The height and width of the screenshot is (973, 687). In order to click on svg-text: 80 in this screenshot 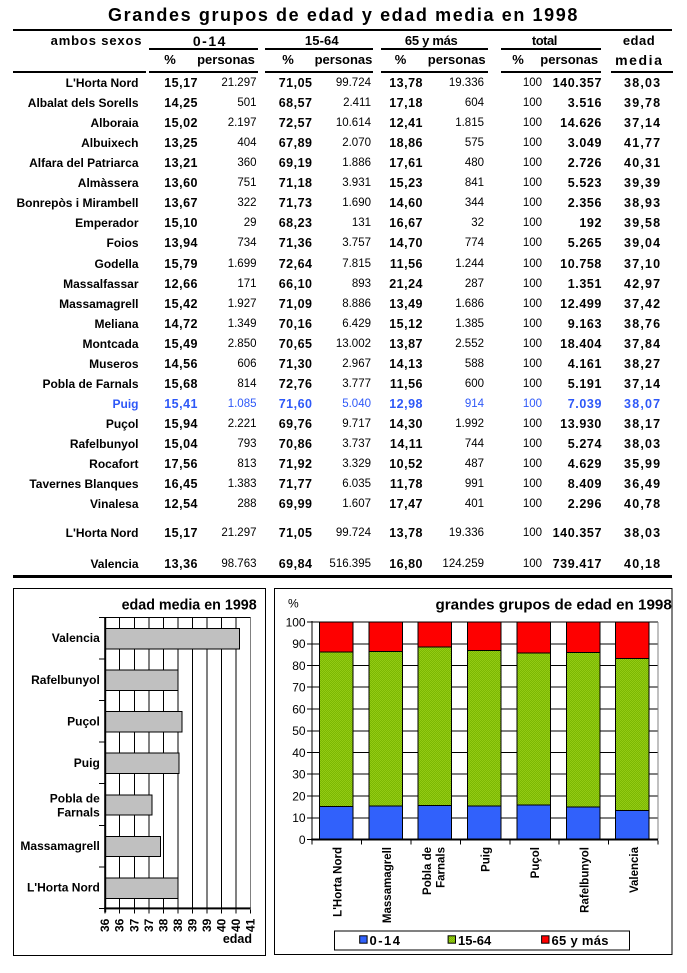, I will do `click(299, 666)`.